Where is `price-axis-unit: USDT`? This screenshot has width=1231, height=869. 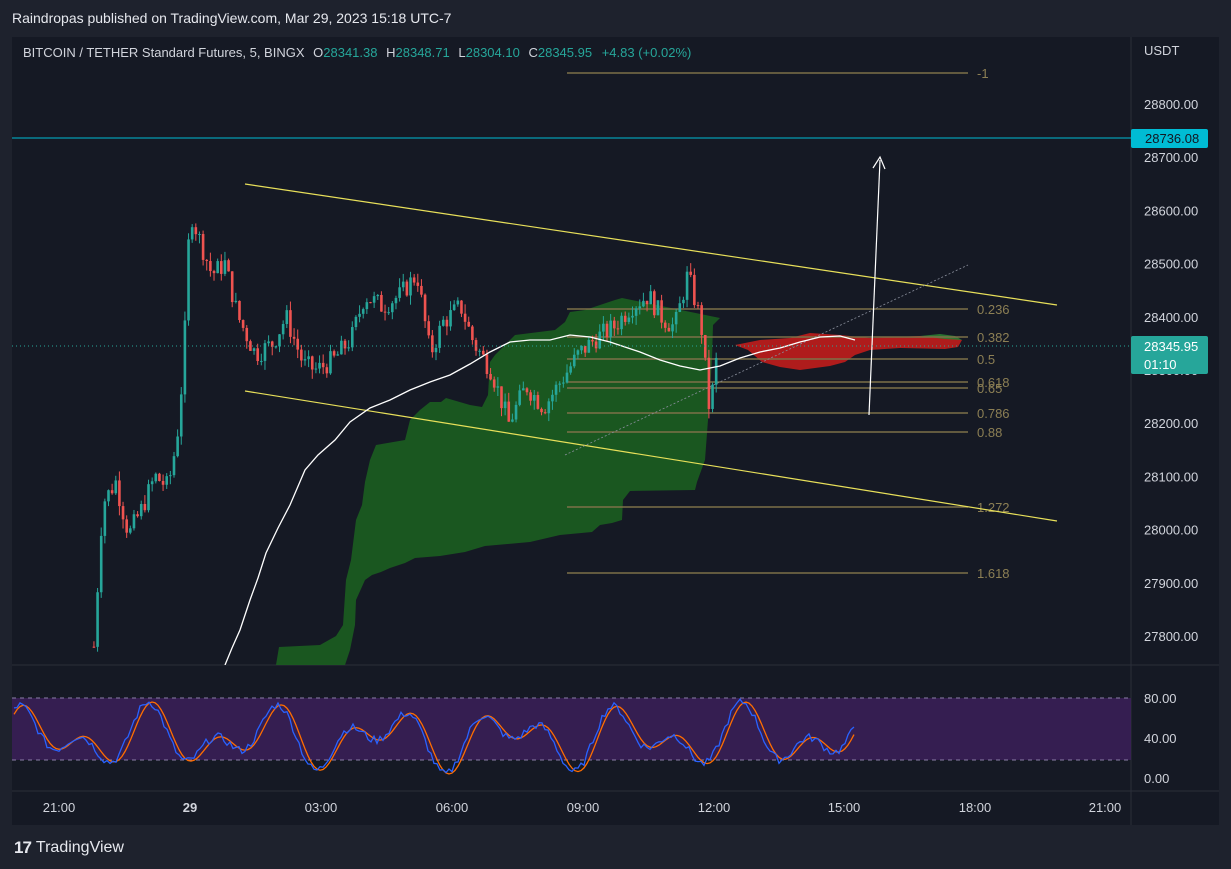 price-axis-unit: USDT is located at coordinates (1161, 50).